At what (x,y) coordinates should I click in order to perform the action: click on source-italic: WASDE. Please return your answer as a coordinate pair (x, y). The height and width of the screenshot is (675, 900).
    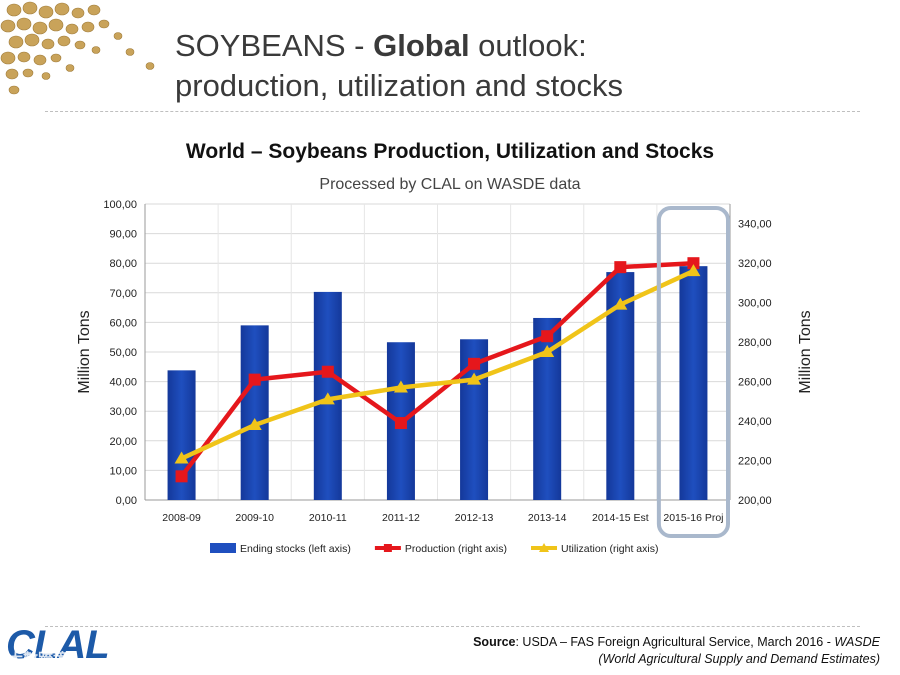
    Looking at the image, I should click on (857, 642).